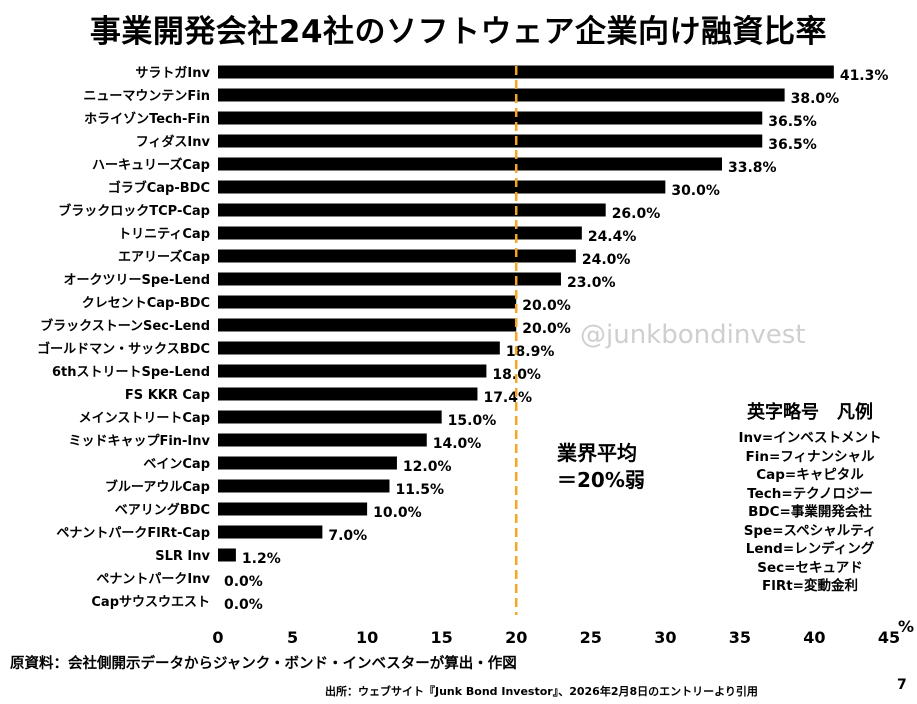  I want to click on value-label: 7.0%, so click(347, 536).